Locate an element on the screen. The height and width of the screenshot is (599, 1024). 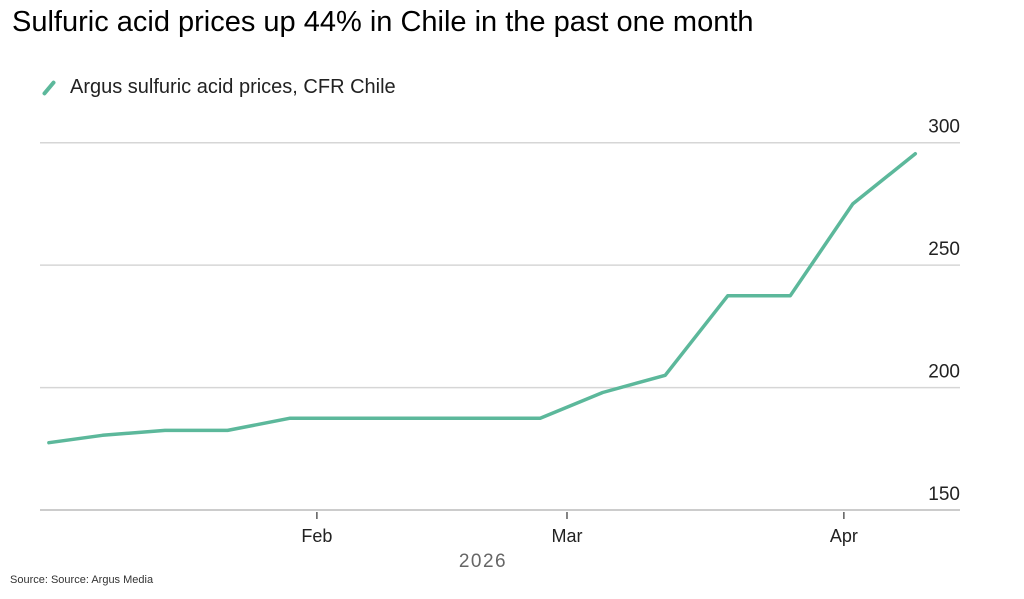
y-tick-label: 250 is located at coordinates (944, 249).